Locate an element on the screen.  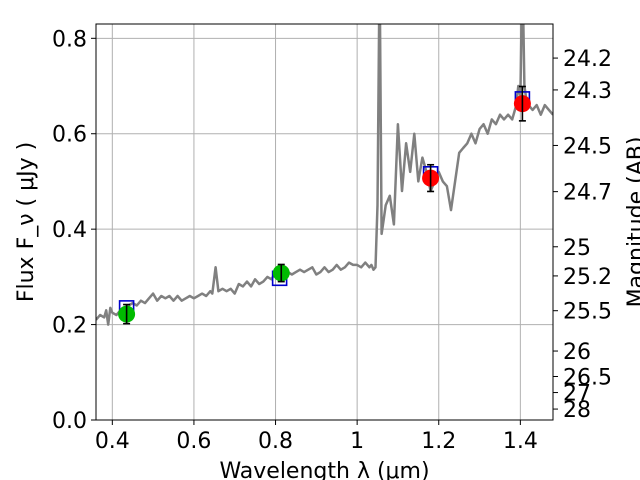
y2-tick-label: 27 is located at coordinates (577, 394).